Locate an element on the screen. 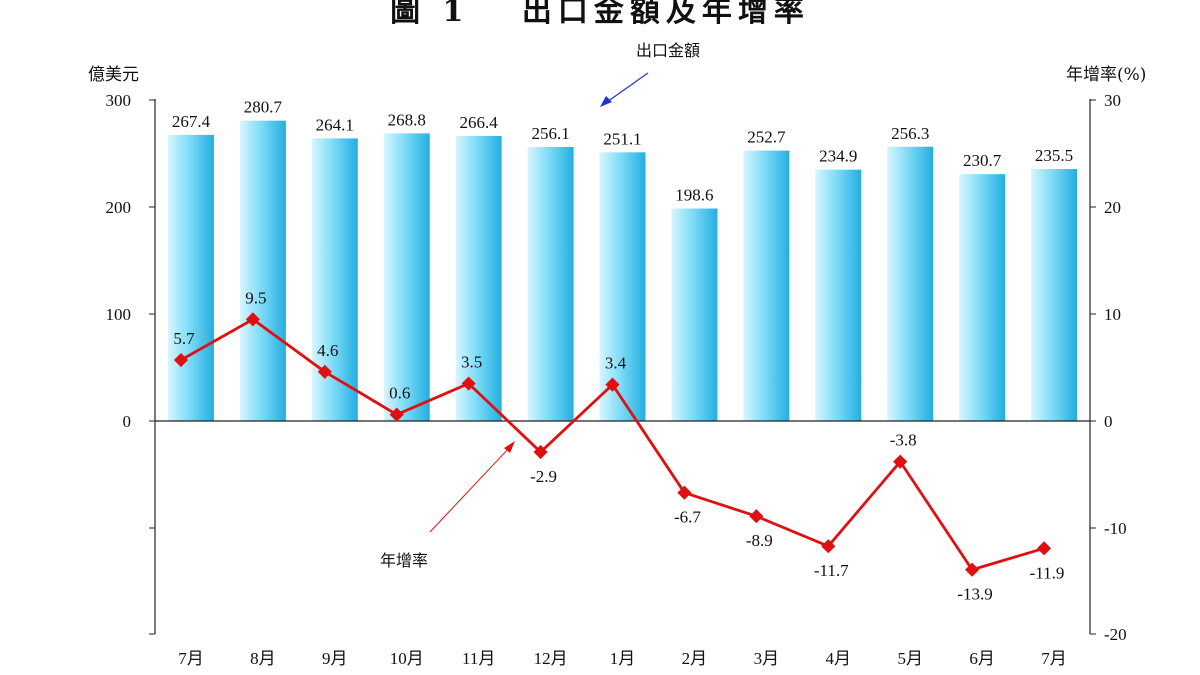 The height and width of the screenshot is (675, 1200). left-tick-label: 200 is located at coordinates (119, 207).